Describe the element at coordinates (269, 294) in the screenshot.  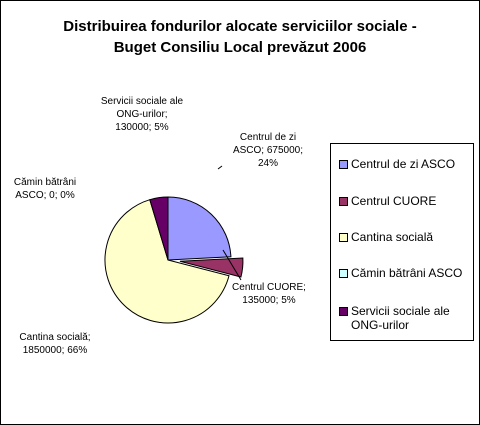
I see `data-label-2: Centrul CUORE; 135000; 5%` at that location.